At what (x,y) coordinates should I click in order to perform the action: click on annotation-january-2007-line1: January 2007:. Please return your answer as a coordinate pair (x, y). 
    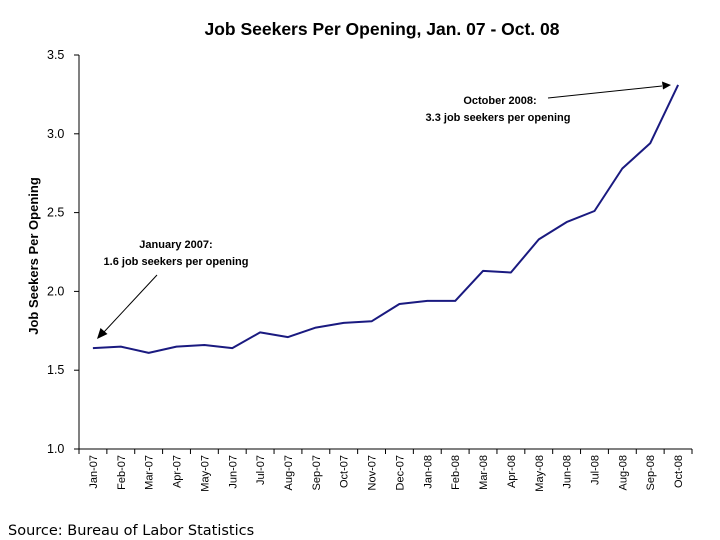
    Looking at the image, I should click on (175, 245).